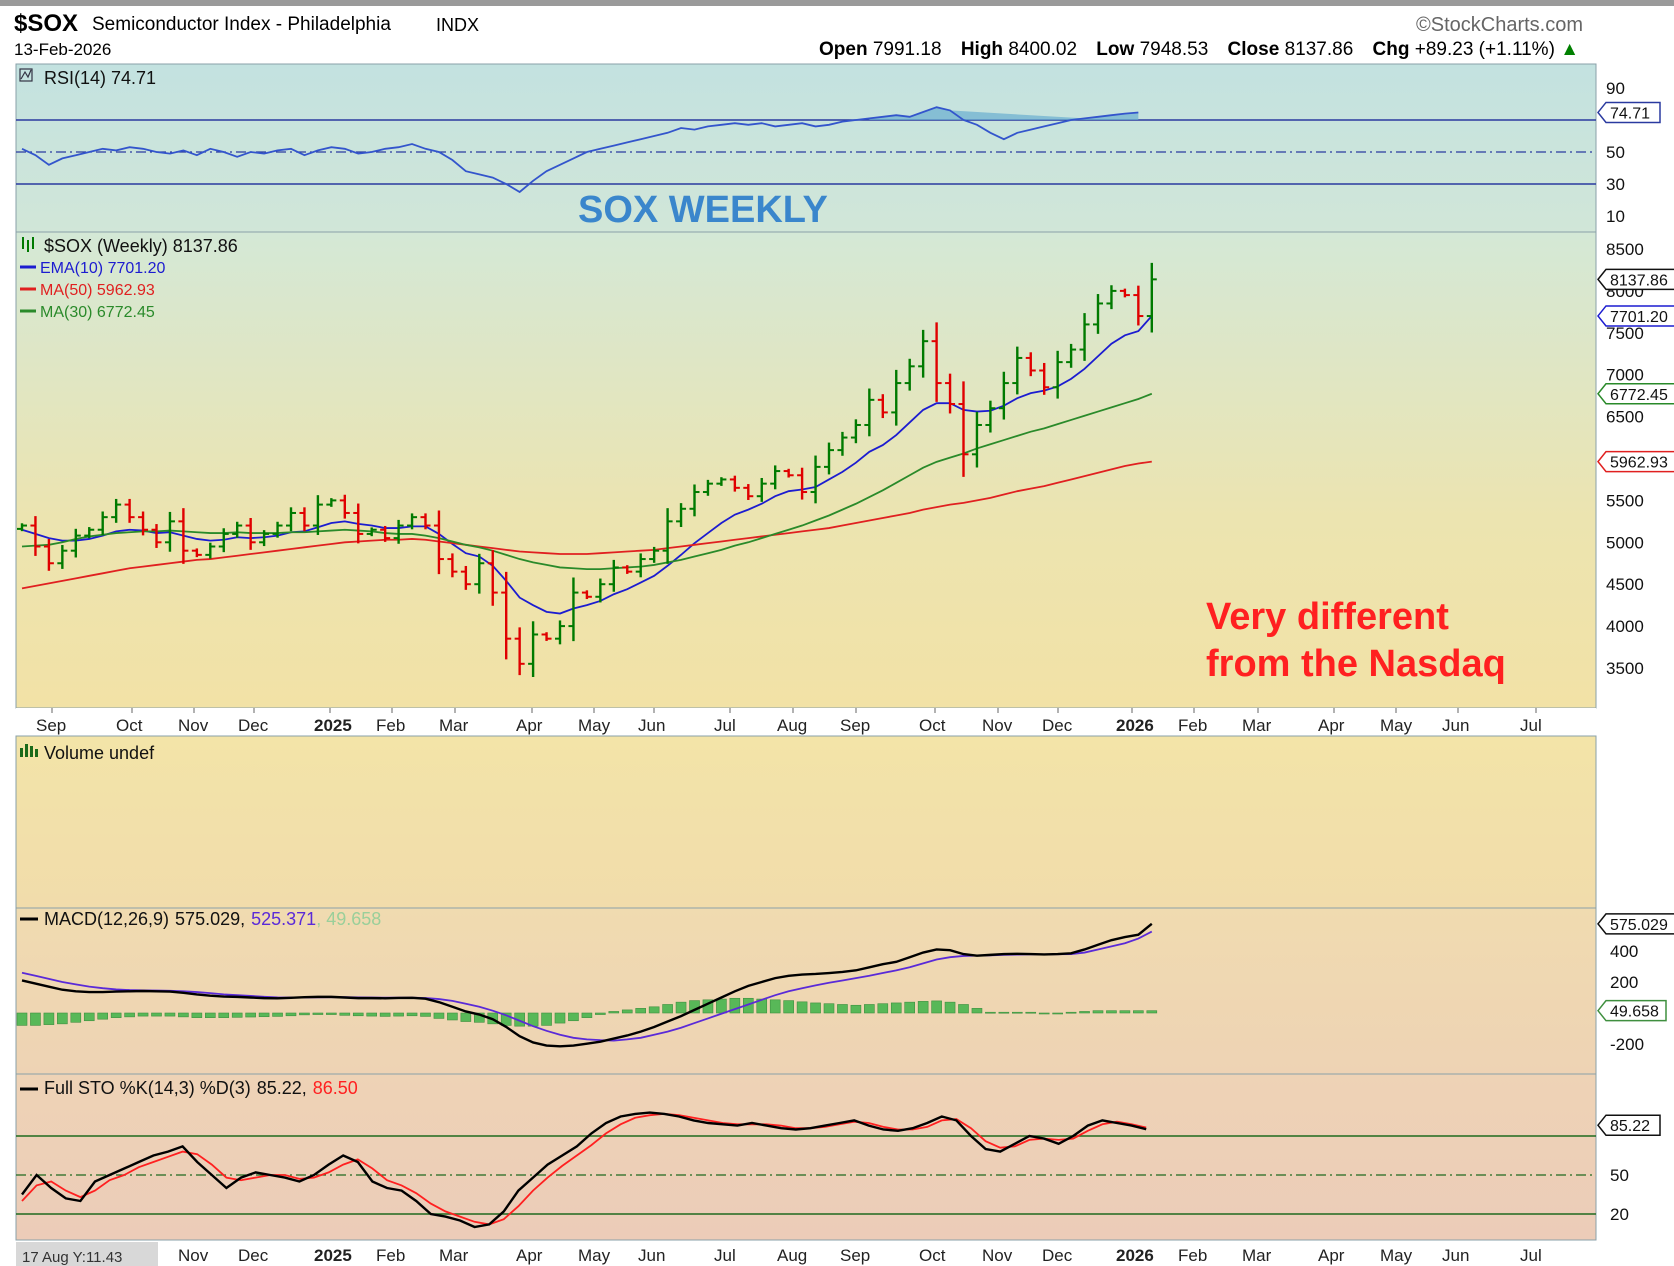  What do you see at coordinates (529, 1255) in the screenshot?
I see `xtick-bottom-5: Apr` at bounding box center [529, 1255].